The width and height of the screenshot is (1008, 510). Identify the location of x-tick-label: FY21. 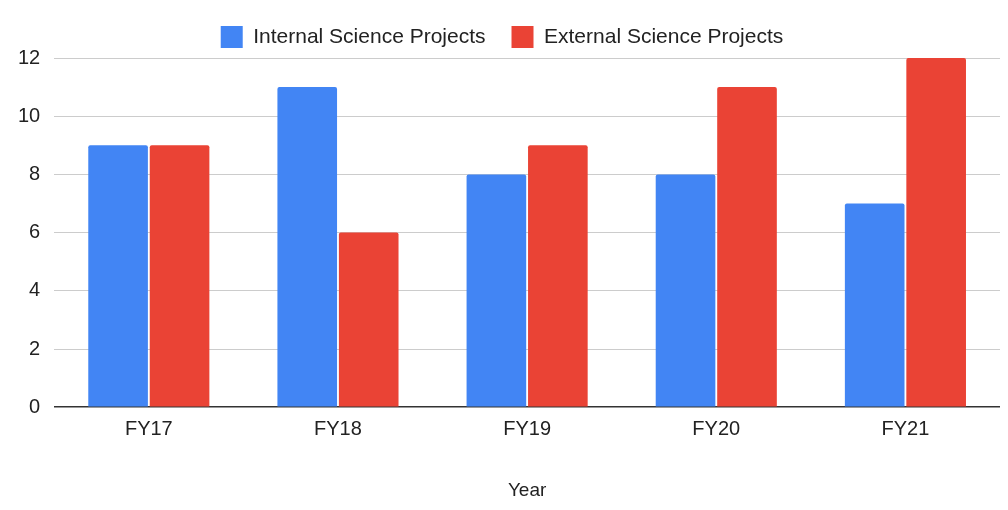
(905, 427).